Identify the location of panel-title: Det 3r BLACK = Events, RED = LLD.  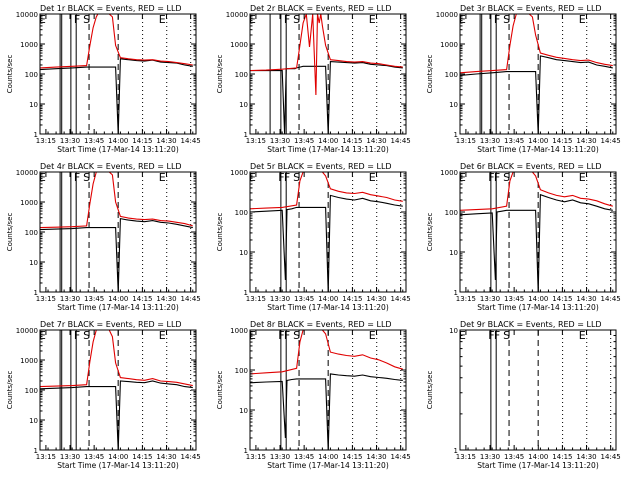
(531, 8).